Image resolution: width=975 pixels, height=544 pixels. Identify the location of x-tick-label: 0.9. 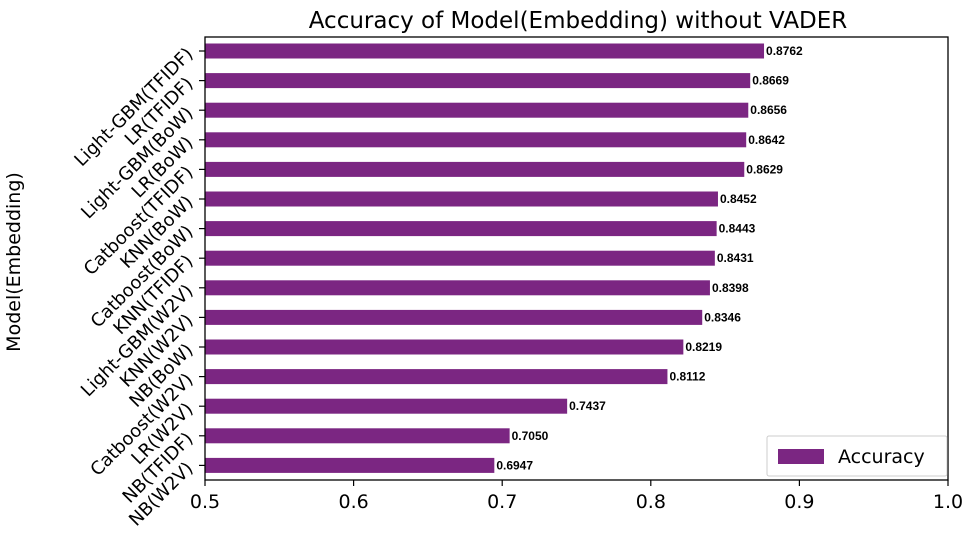
(799, 502).